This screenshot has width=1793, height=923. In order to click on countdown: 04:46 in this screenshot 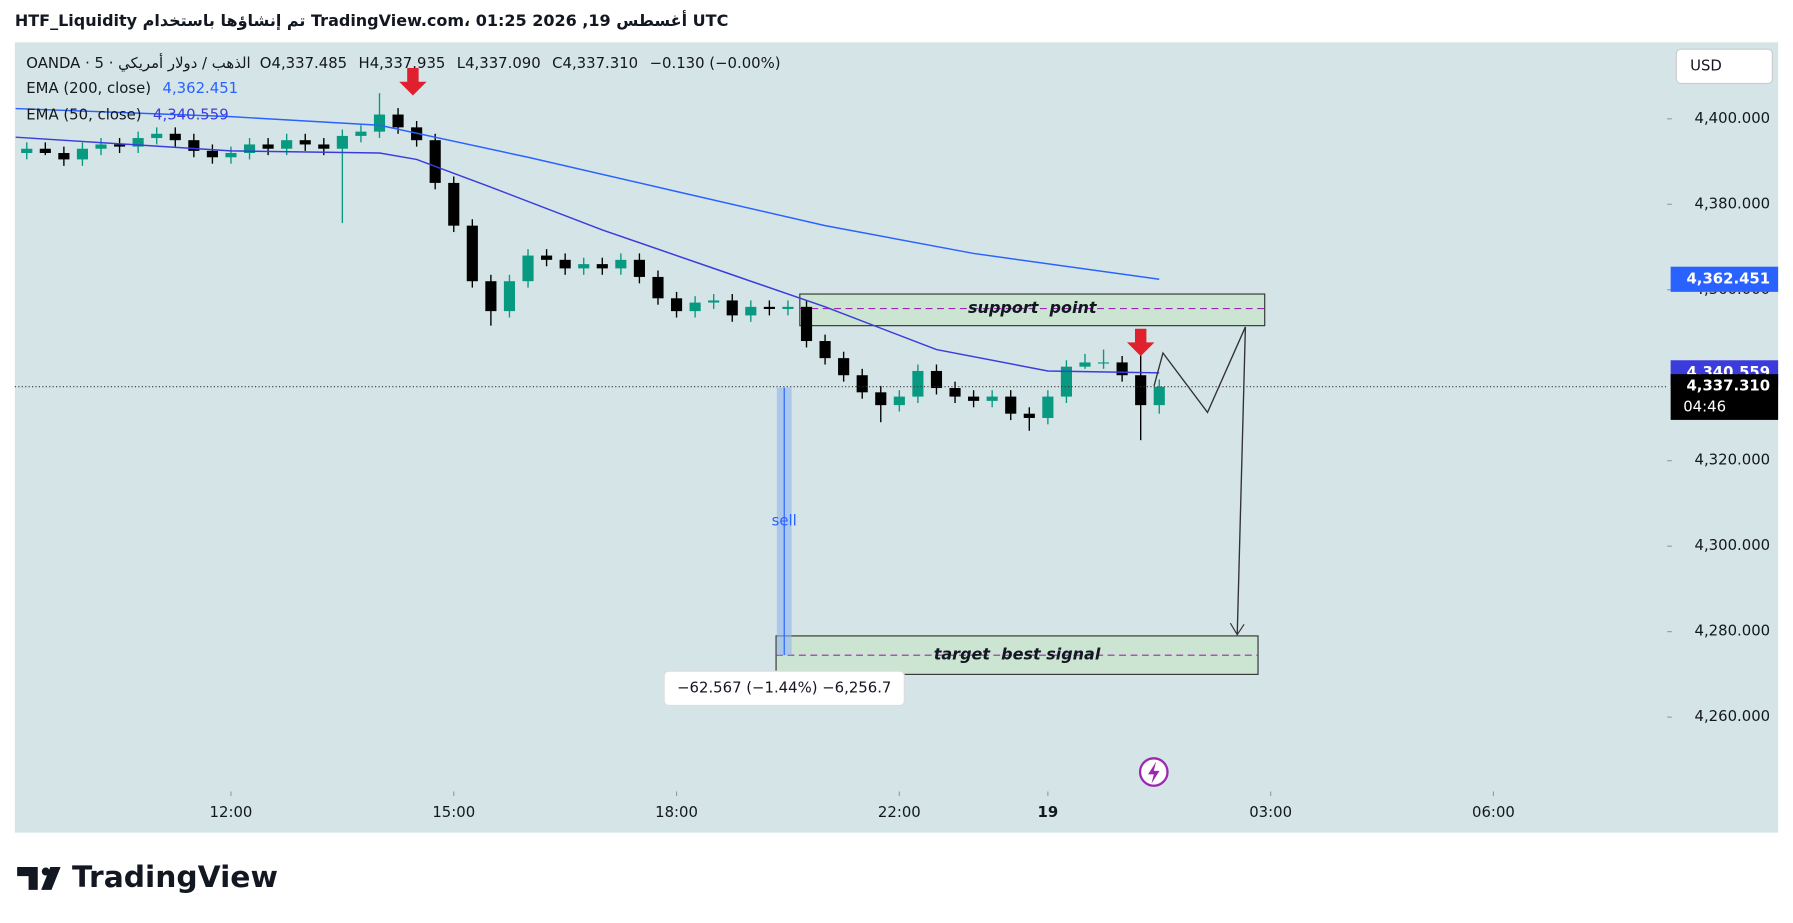, I will do `click(1704, 406)`.